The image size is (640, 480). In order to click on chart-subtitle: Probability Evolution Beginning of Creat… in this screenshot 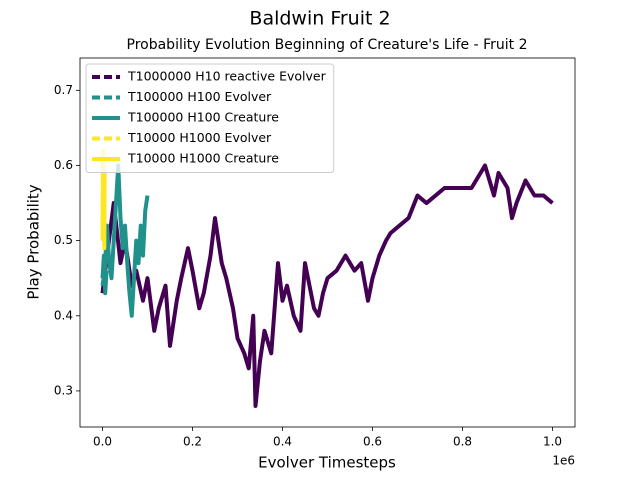, I will do `click(327, 45)`.